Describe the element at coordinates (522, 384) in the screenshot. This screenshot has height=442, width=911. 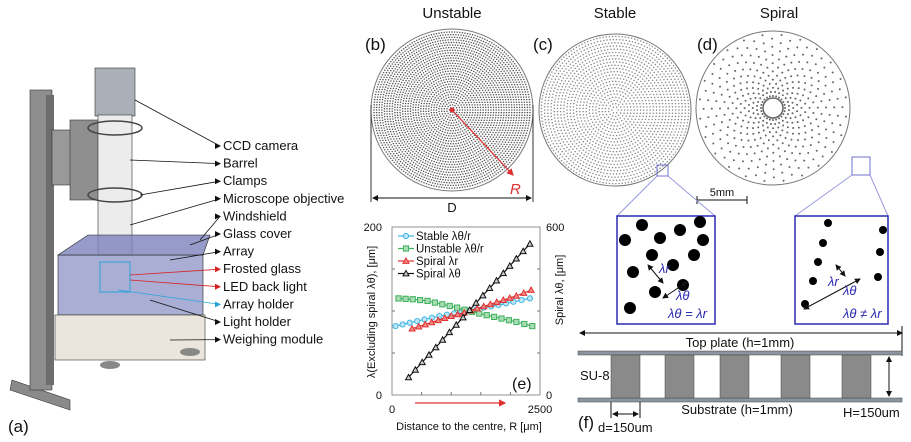
I see `panel-label-e: (e)` at that location.